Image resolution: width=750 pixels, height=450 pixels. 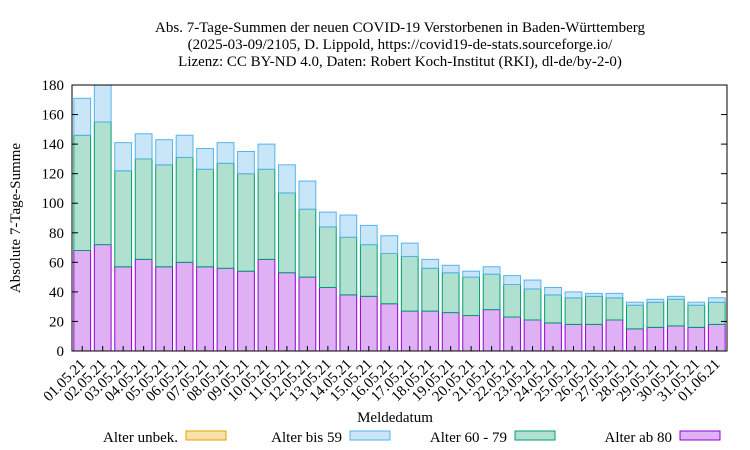 What do you see at coordinates (638, 438) in the screenshot?
I see `legend-label-alter-ab-80: Alter ab 80` at bounding box center [638, 438].